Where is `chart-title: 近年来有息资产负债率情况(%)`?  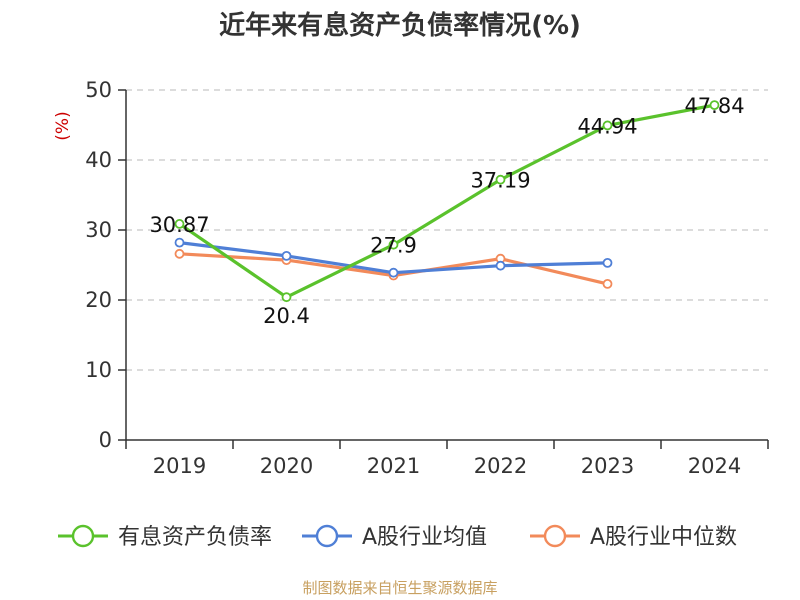 chart-title: 近年来有息资产负债率情况(%) is located at coordinates (400, 25).